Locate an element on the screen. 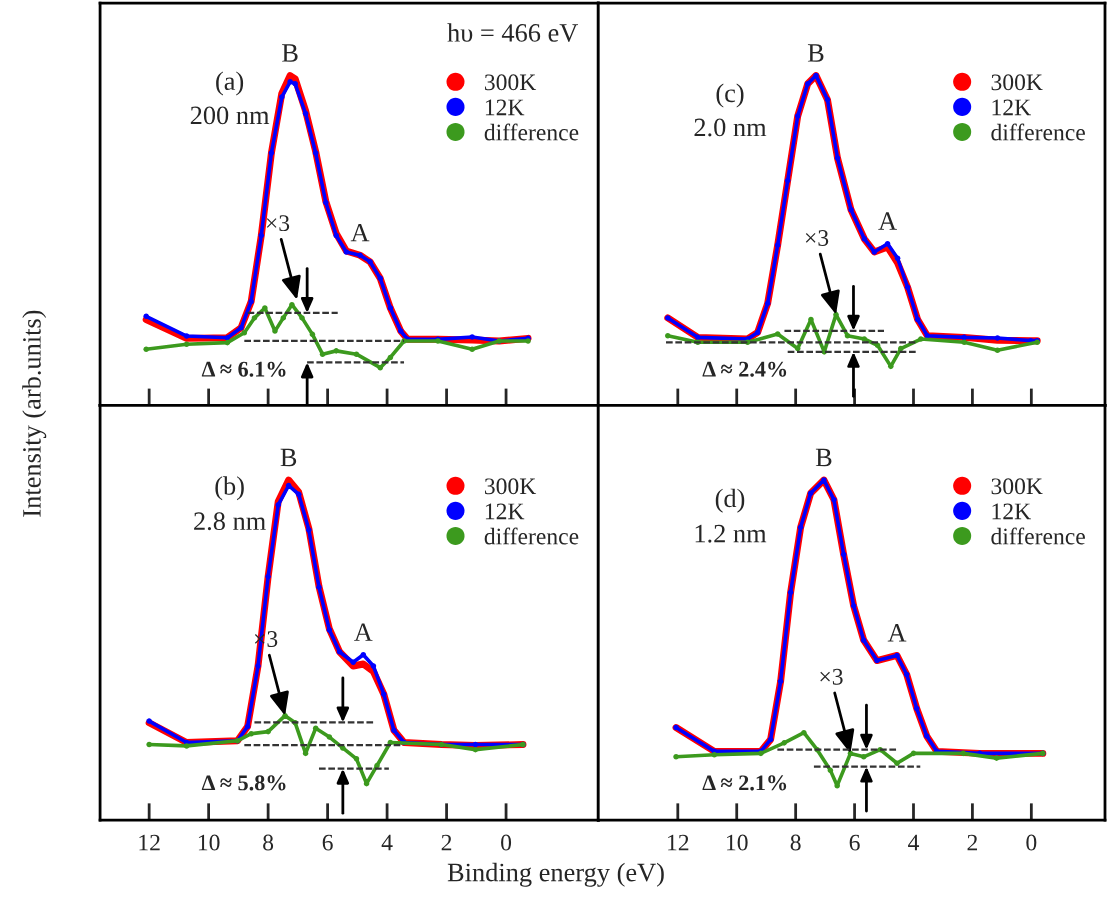 The height and width of the screenshot is (919, 1112). annotation: 2.8 nm is located at coordinates (230, 521).